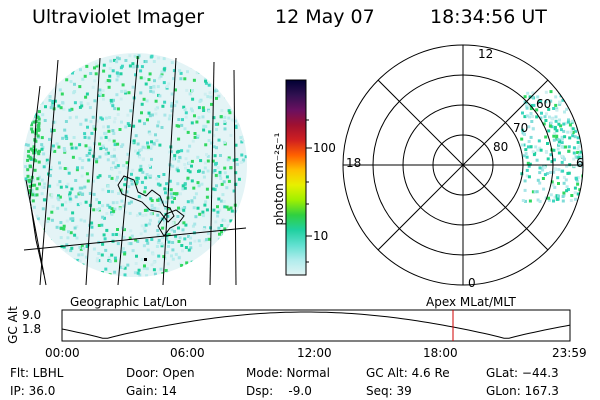  Describe the element at coordinates (440, 353) in the screenshot. I see `alt-xtick-1800: 18:00` at that location.